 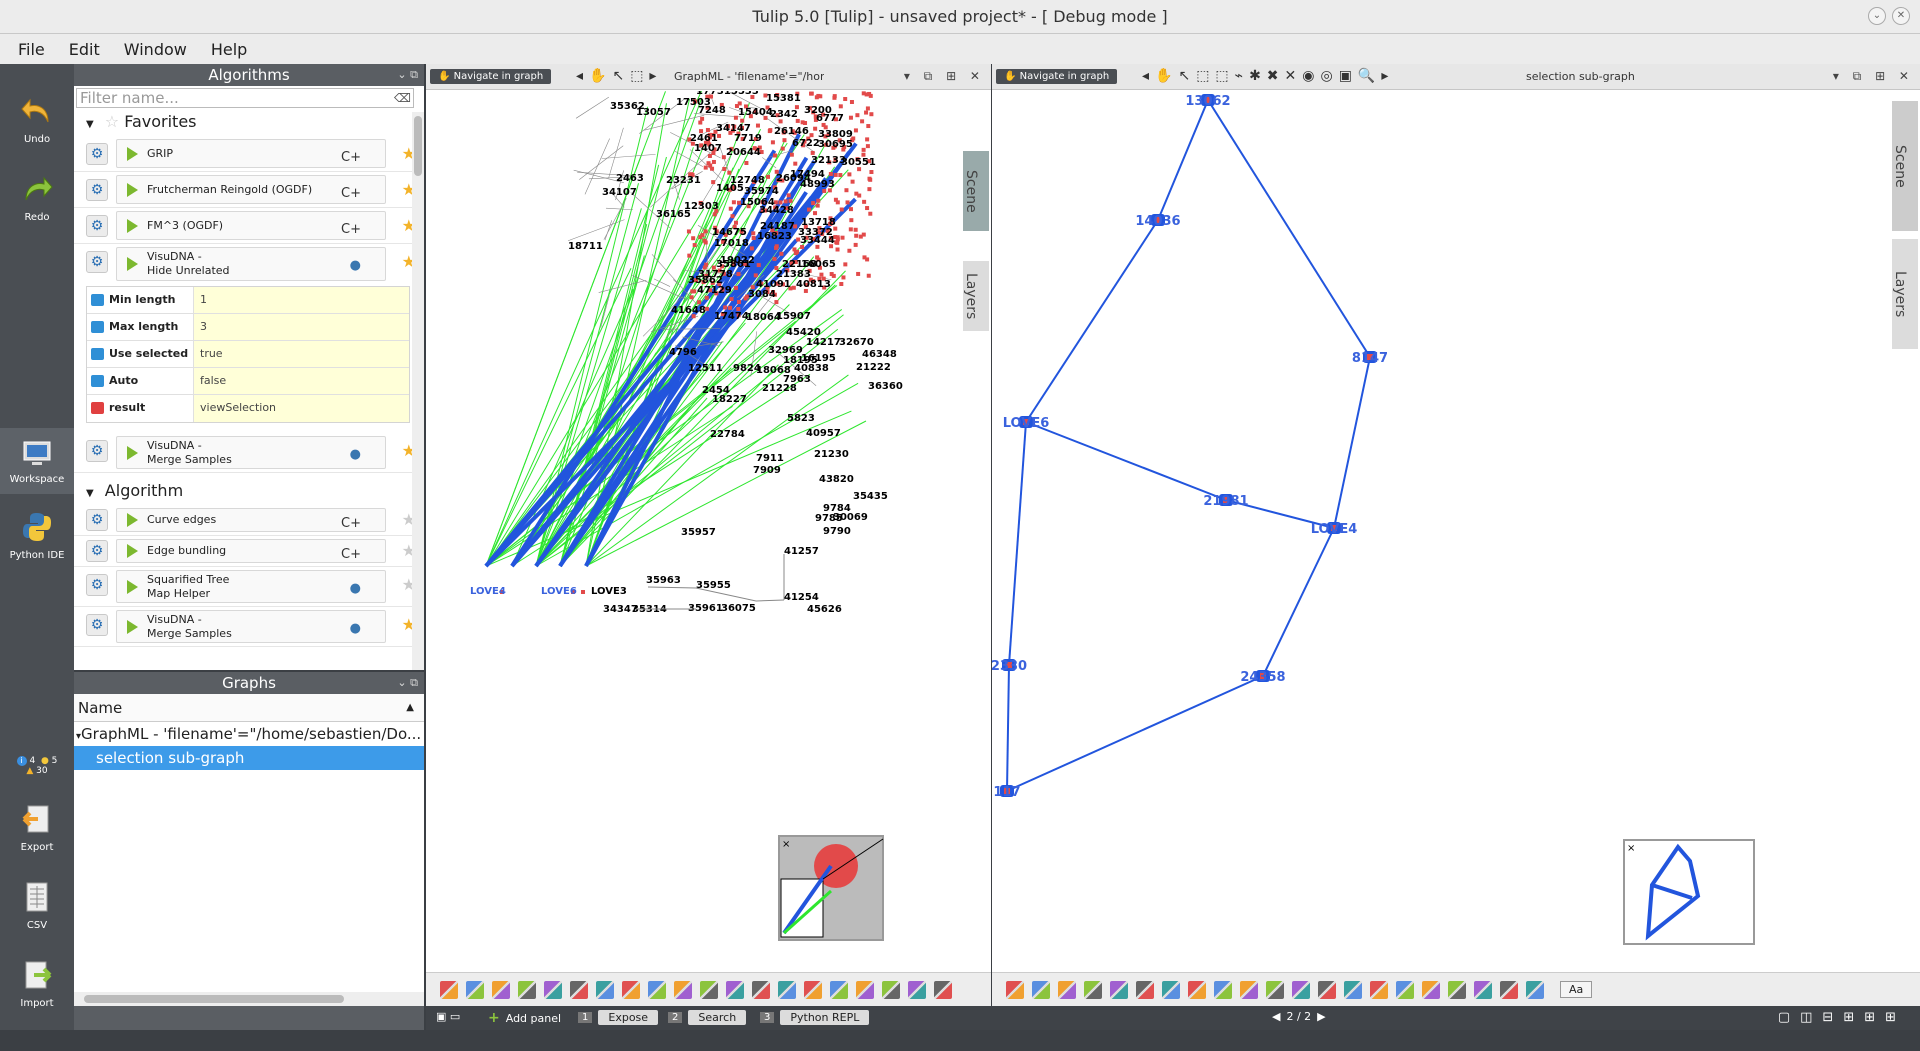 What do you see at coordinates (1223, 989) in the screenshot?
I see `label-icon` at bounding box center [1223, 989].